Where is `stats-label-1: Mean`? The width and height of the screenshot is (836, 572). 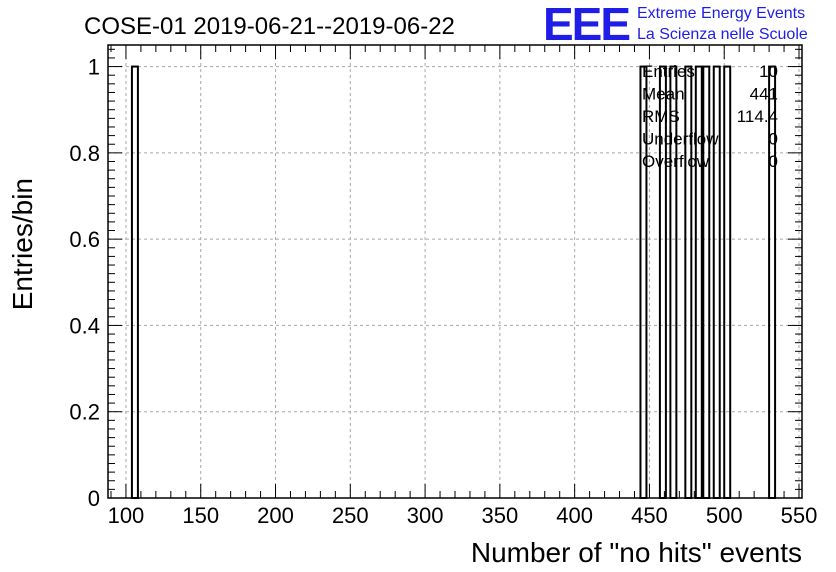
stats-label-1: Mean is located at coordinates (663, 94).